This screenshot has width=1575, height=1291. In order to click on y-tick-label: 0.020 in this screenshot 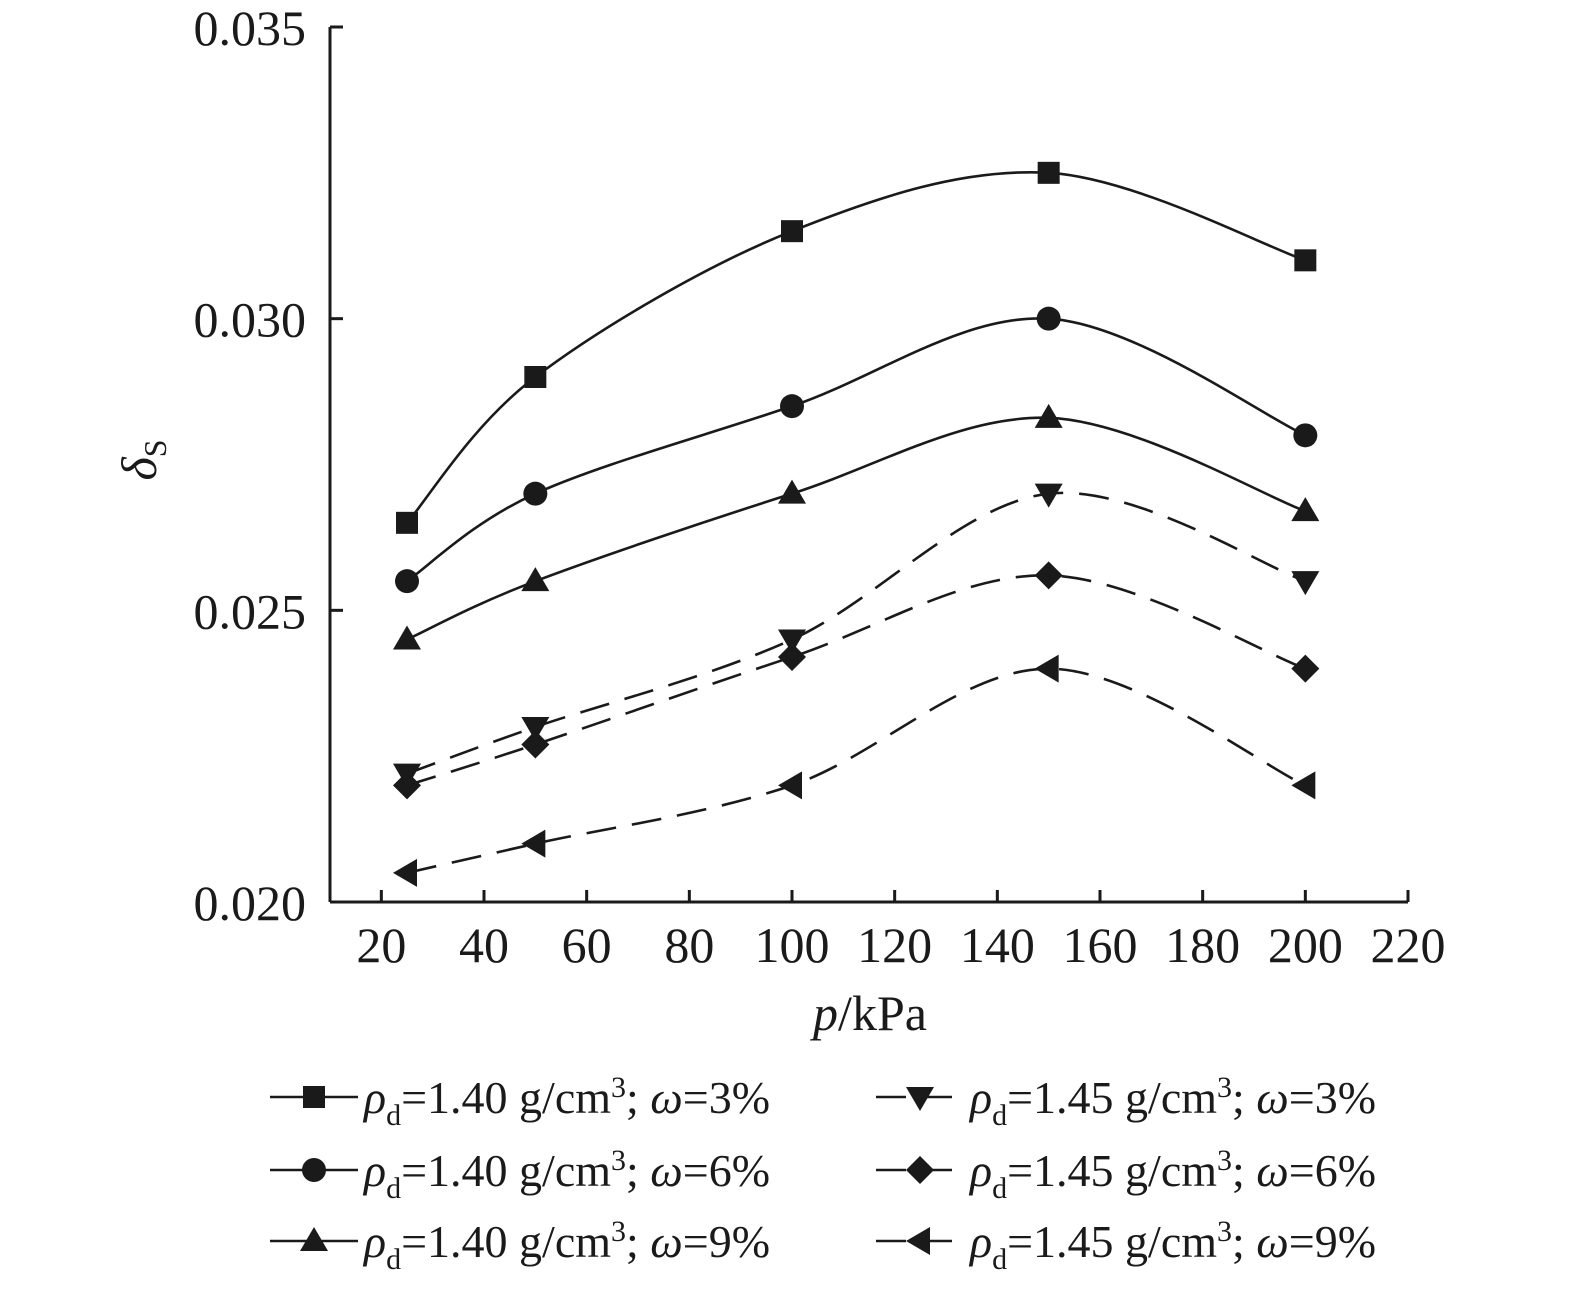, I will do `click(250, 903)`.